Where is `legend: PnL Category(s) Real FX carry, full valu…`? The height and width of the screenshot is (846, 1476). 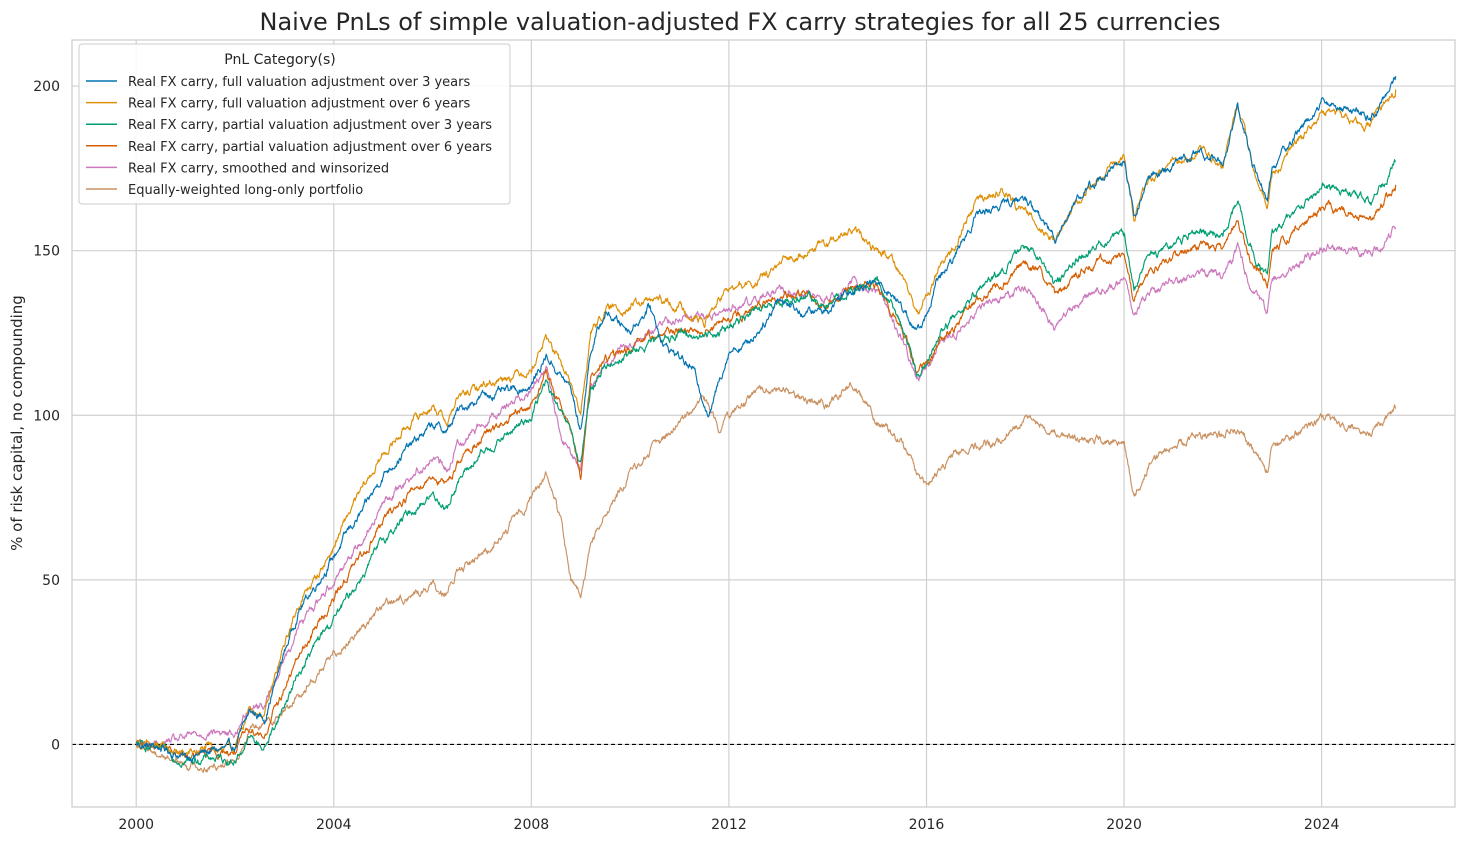
legend: PnL Category(s) Real FX carry, full valu… is located at coordinates (294, 124).